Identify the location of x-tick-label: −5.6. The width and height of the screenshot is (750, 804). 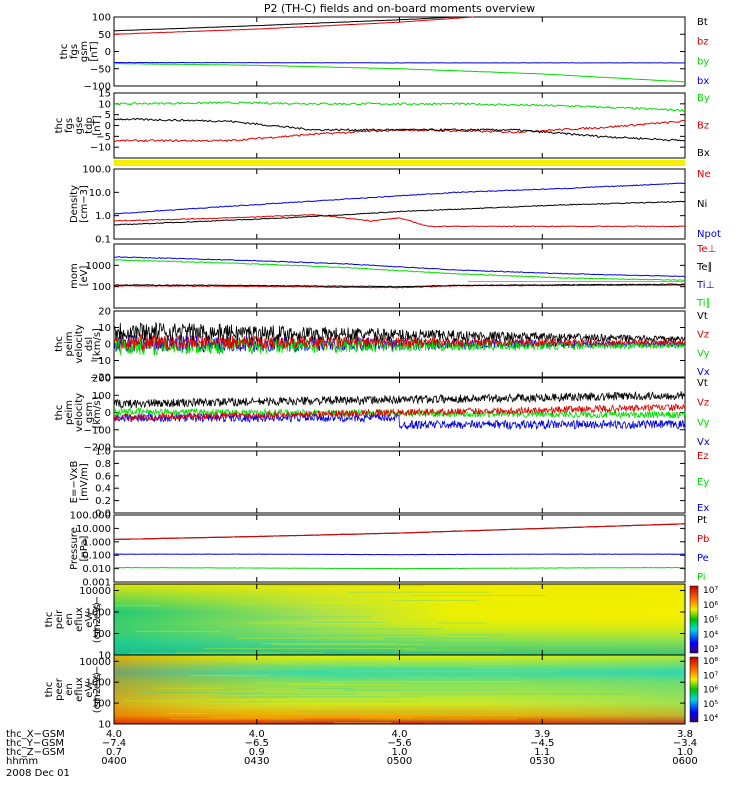
(399, 743).